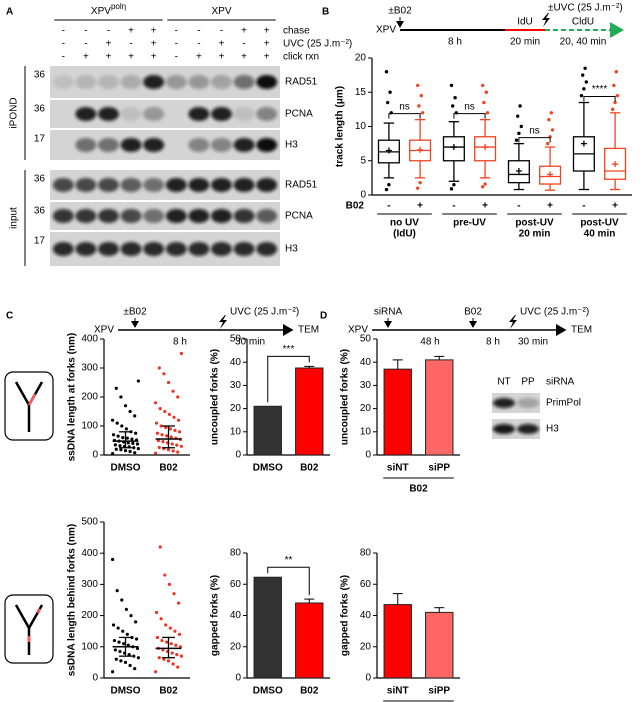 The width and height of the screenshot is (642, 702). Describe the element at coordinates (581, 330) in the screenshot. I see `schematic-text: TEM` at that location.